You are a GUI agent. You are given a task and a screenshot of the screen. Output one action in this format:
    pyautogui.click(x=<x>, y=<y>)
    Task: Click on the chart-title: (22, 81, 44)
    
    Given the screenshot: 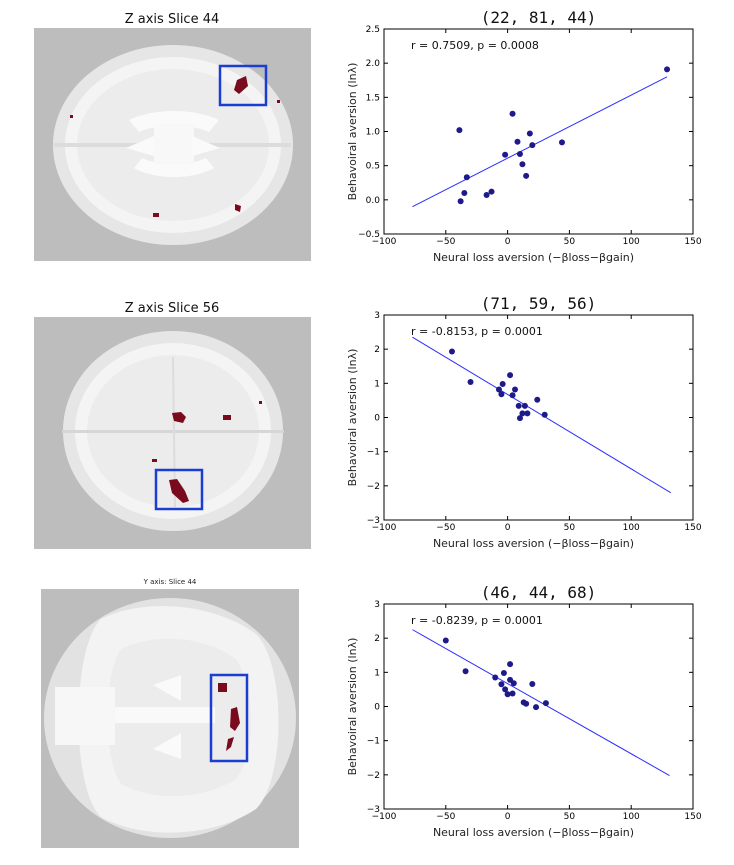 What is the action you would take?
    pyautogui.click(x=539, y=17)
    